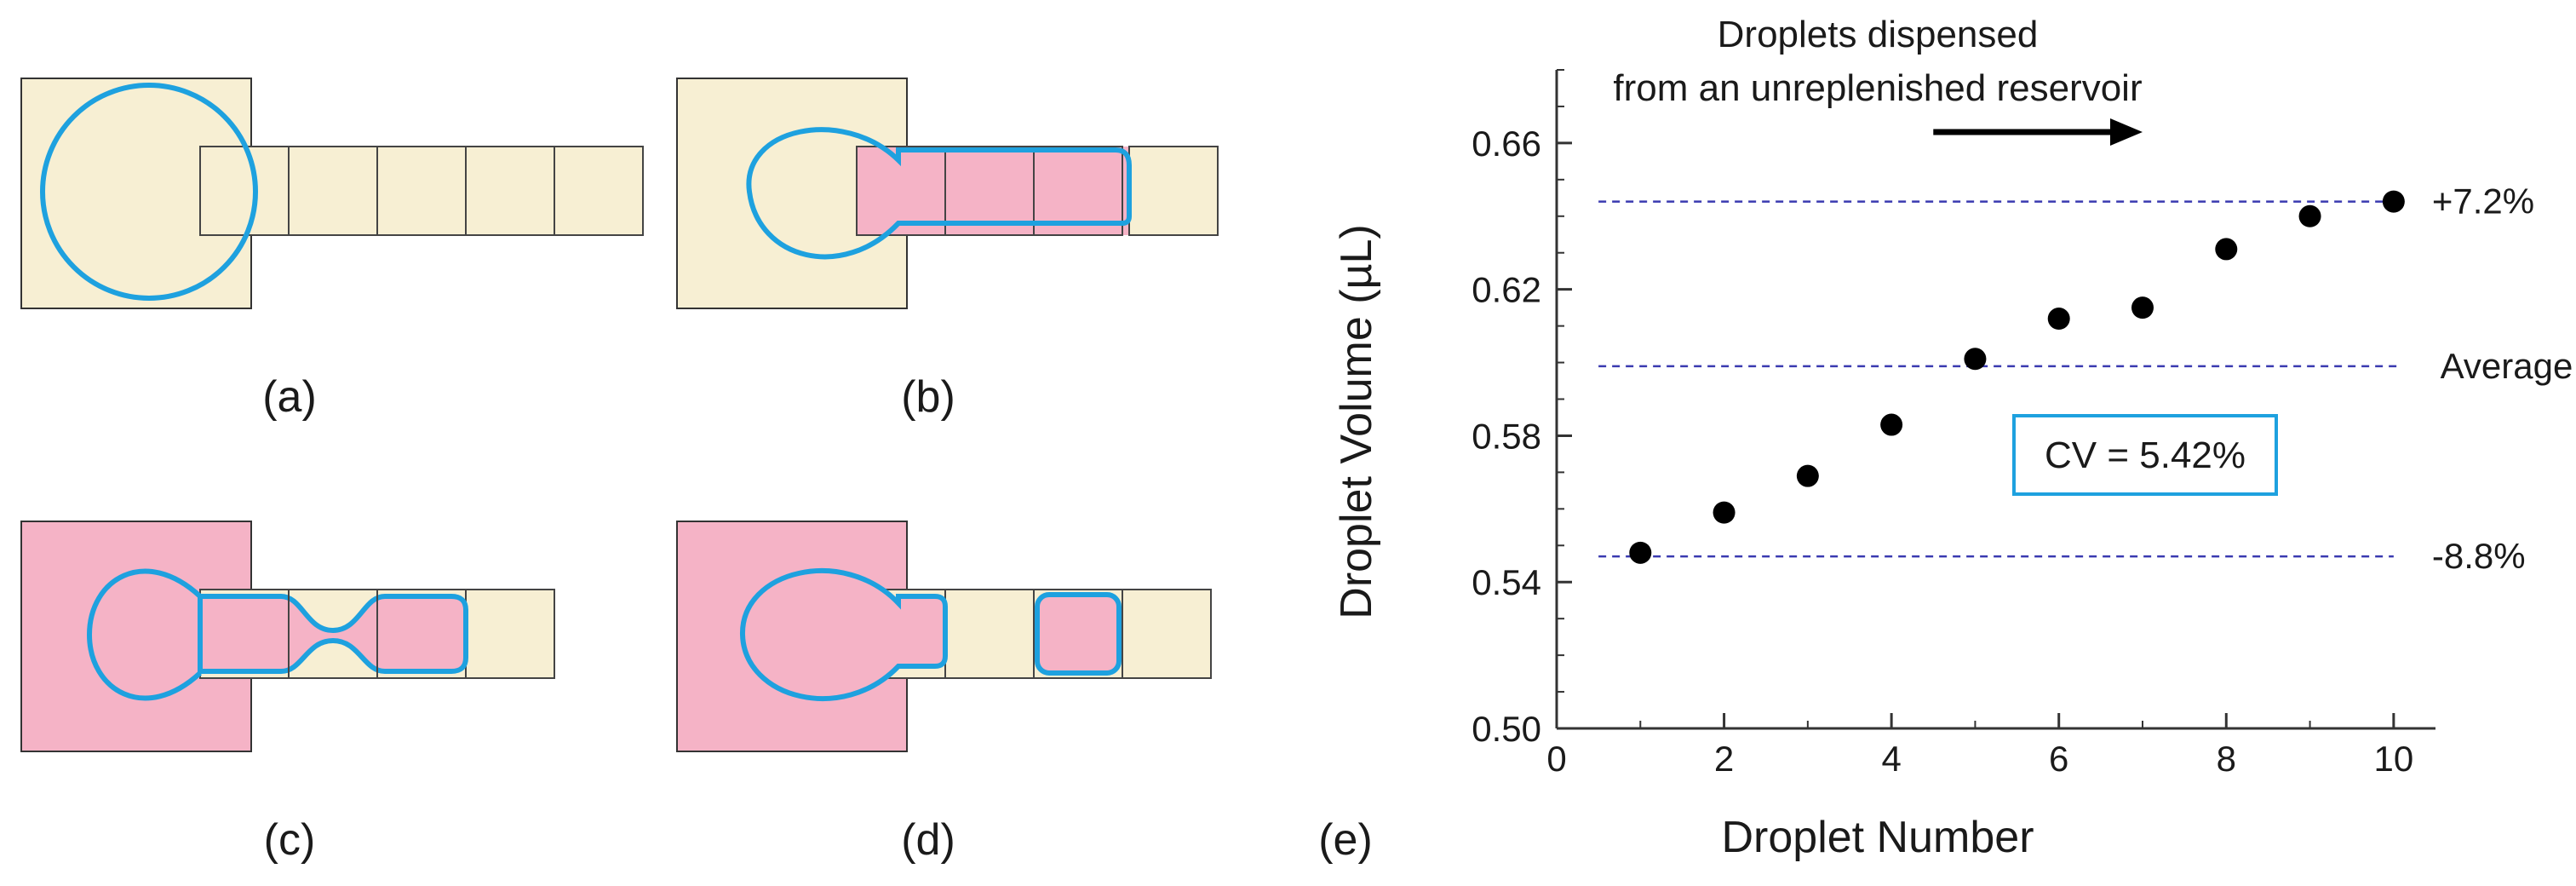 The image size is (2576, 886). I want to click on x-tick-label: 4, so click(1891, 759).